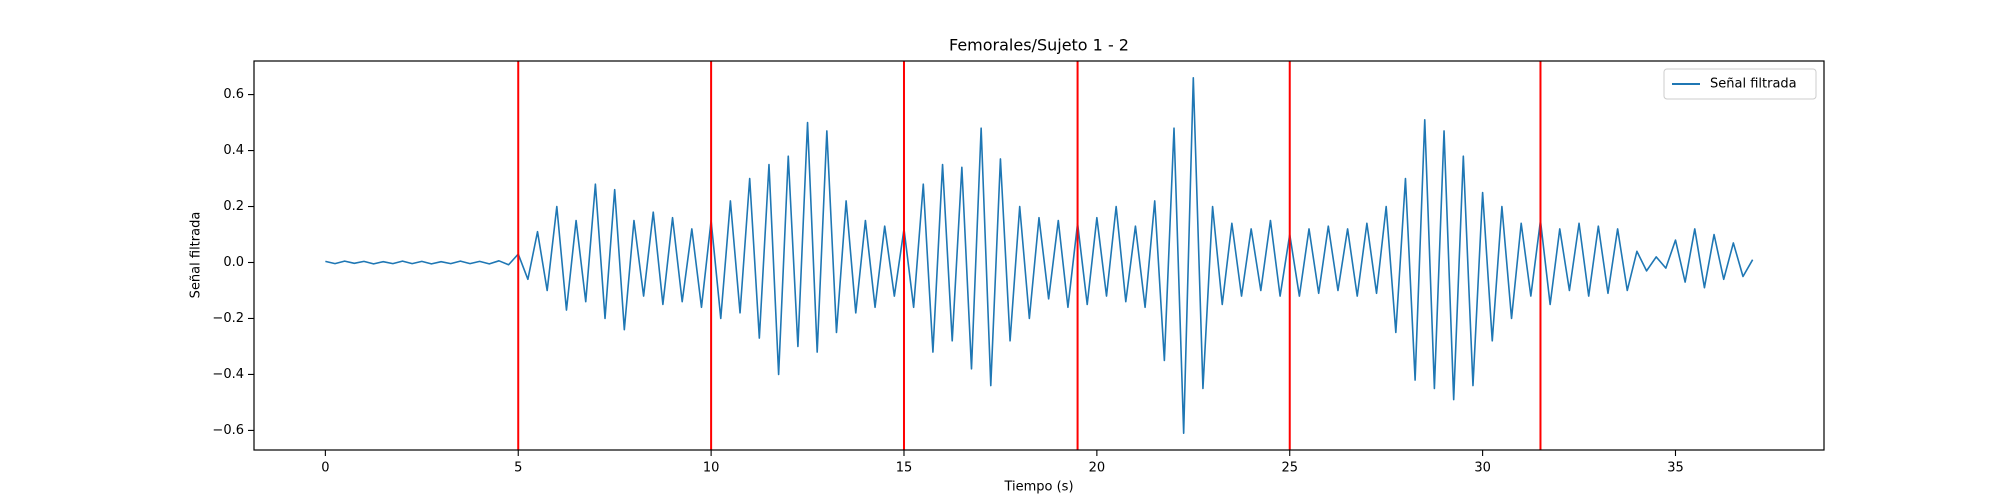 The width and height of the screenshot is (2000, 500). What do you see at coordinates (233, 206) in the screenshot?
I see `y-tick-label: 0.2` at bounding box center [233, 206].